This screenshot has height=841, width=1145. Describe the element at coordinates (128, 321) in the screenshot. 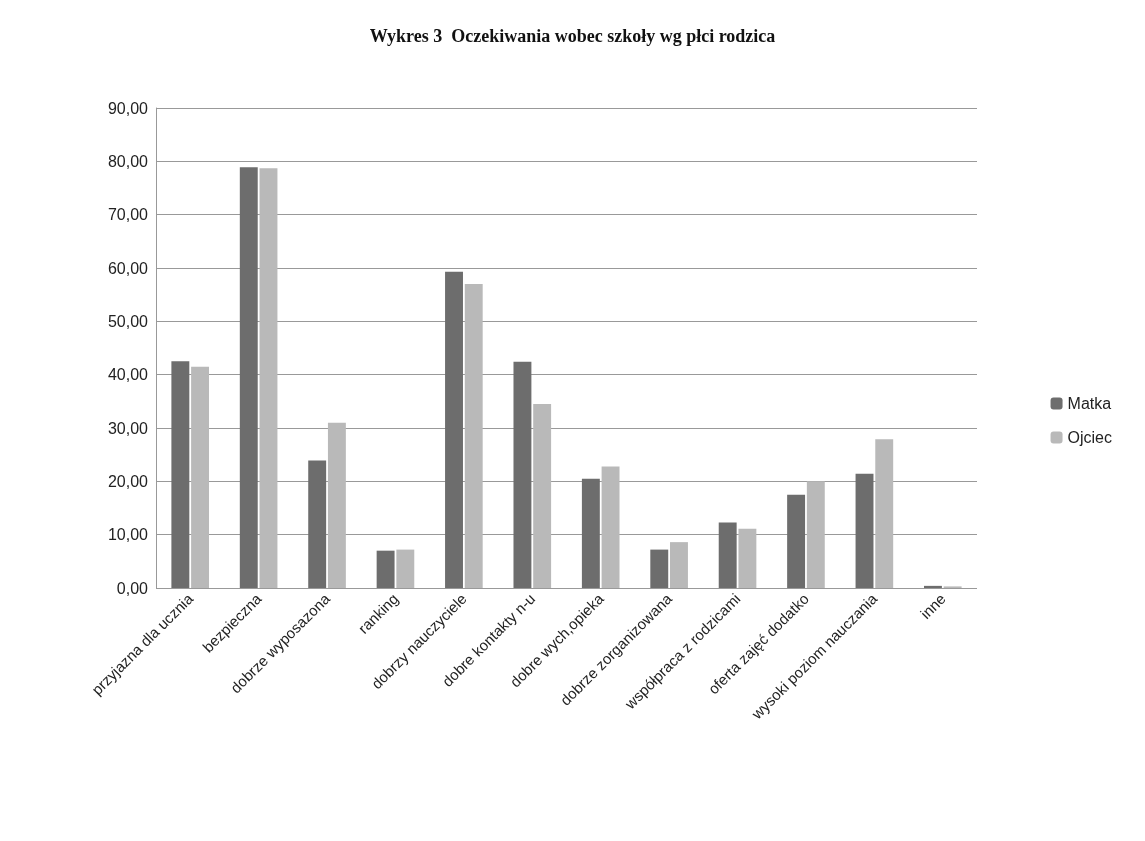

I see `y-tick-label: 50,00` at that location.